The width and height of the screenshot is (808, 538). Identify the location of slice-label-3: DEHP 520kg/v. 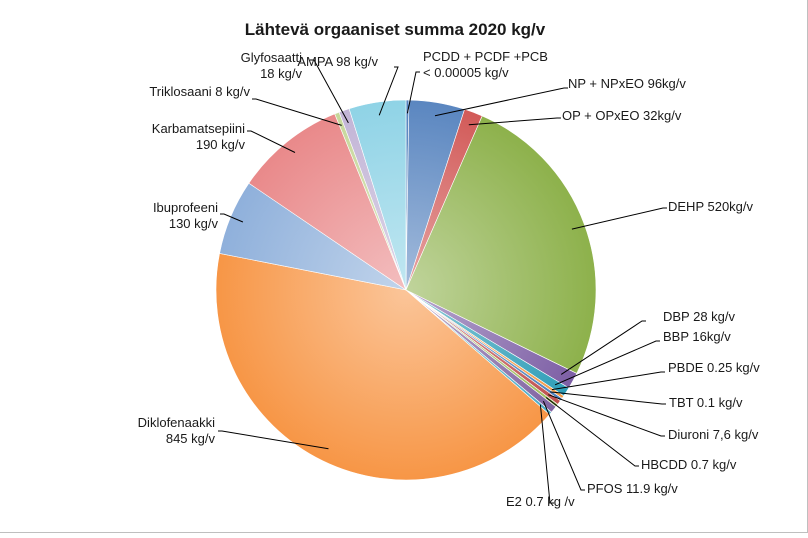
(711, 206).